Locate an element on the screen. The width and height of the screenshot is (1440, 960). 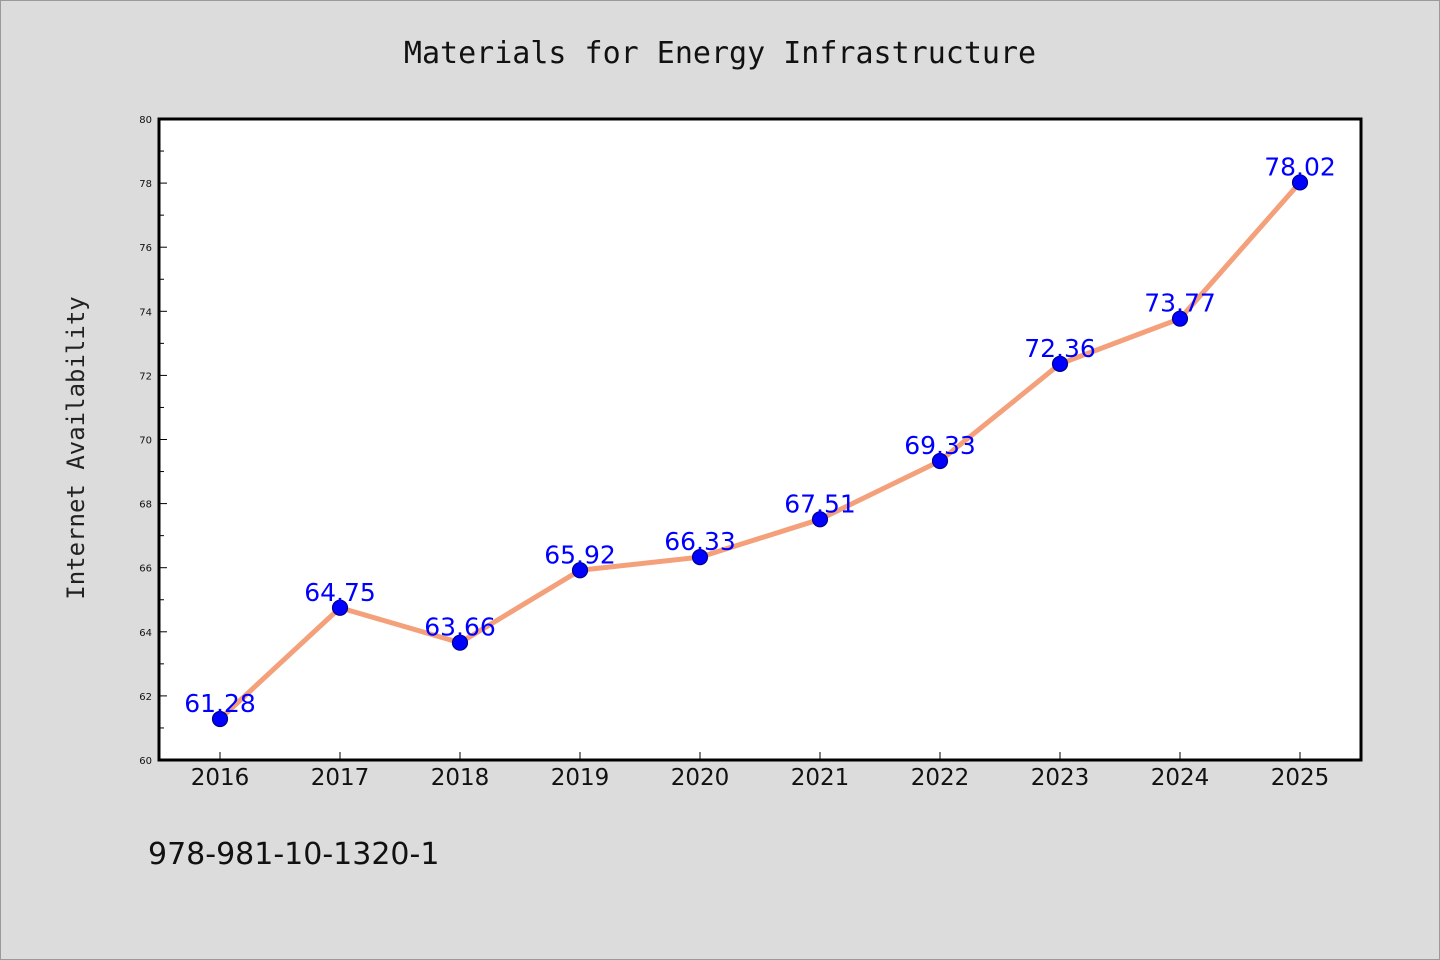
x-axis-ticks: 2016 2017 2018 2019 2020 2021 2022 2023 2024 2025 is located at coordinates (760, 771).